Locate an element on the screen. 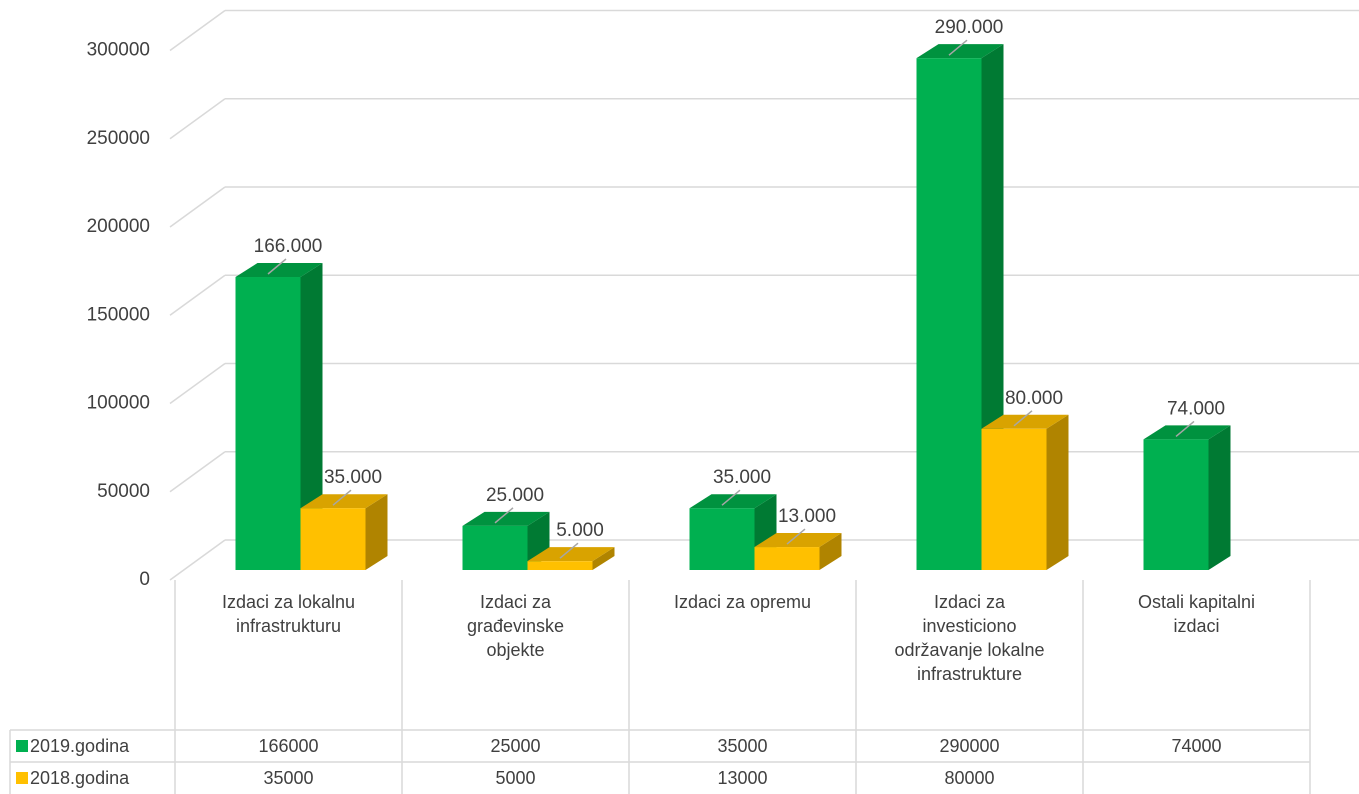 The width and height of the screenshot is (1359, 794). y-tick-label: 300000 is located at coordinates (118, 50).